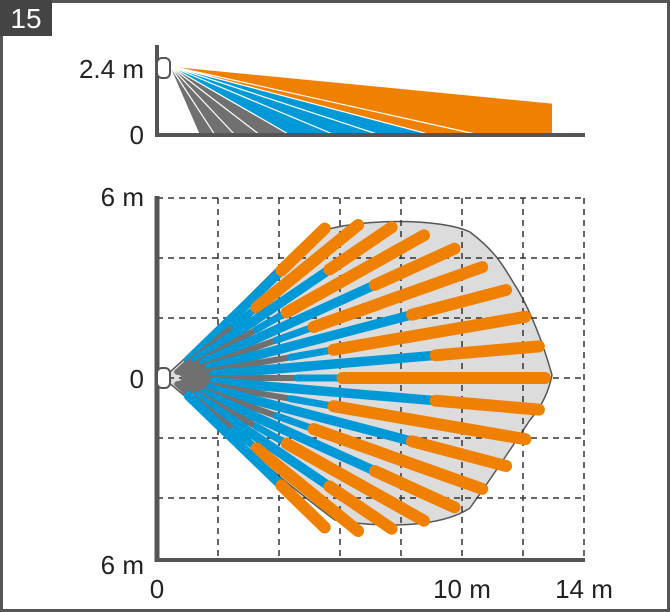 The width and height of the screenshot is (670, 612). I want to click on side-view-zone-fan, so click(361, 100).